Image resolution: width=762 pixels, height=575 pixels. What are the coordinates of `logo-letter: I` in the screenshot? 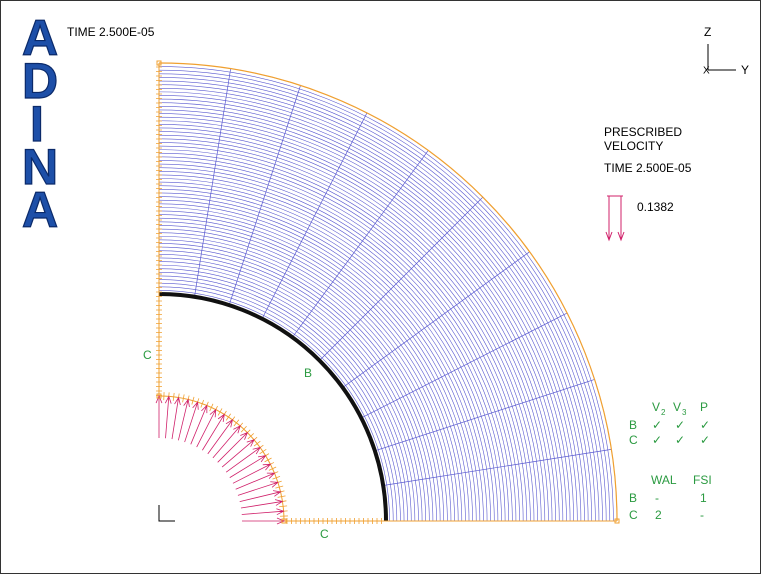 It's located at (37, 124).